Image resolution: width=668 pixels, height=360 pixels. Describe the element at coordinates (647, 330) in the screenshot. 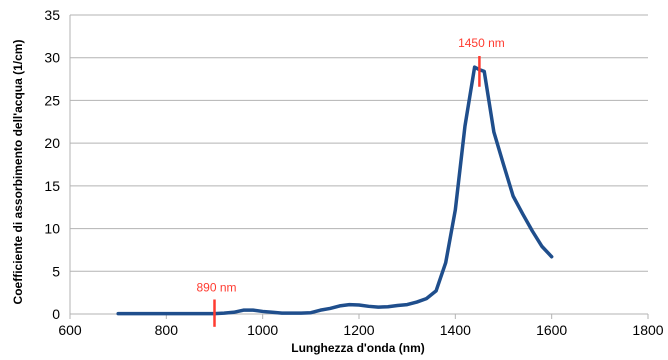

I see `x-tick-label: 1800` at that location.